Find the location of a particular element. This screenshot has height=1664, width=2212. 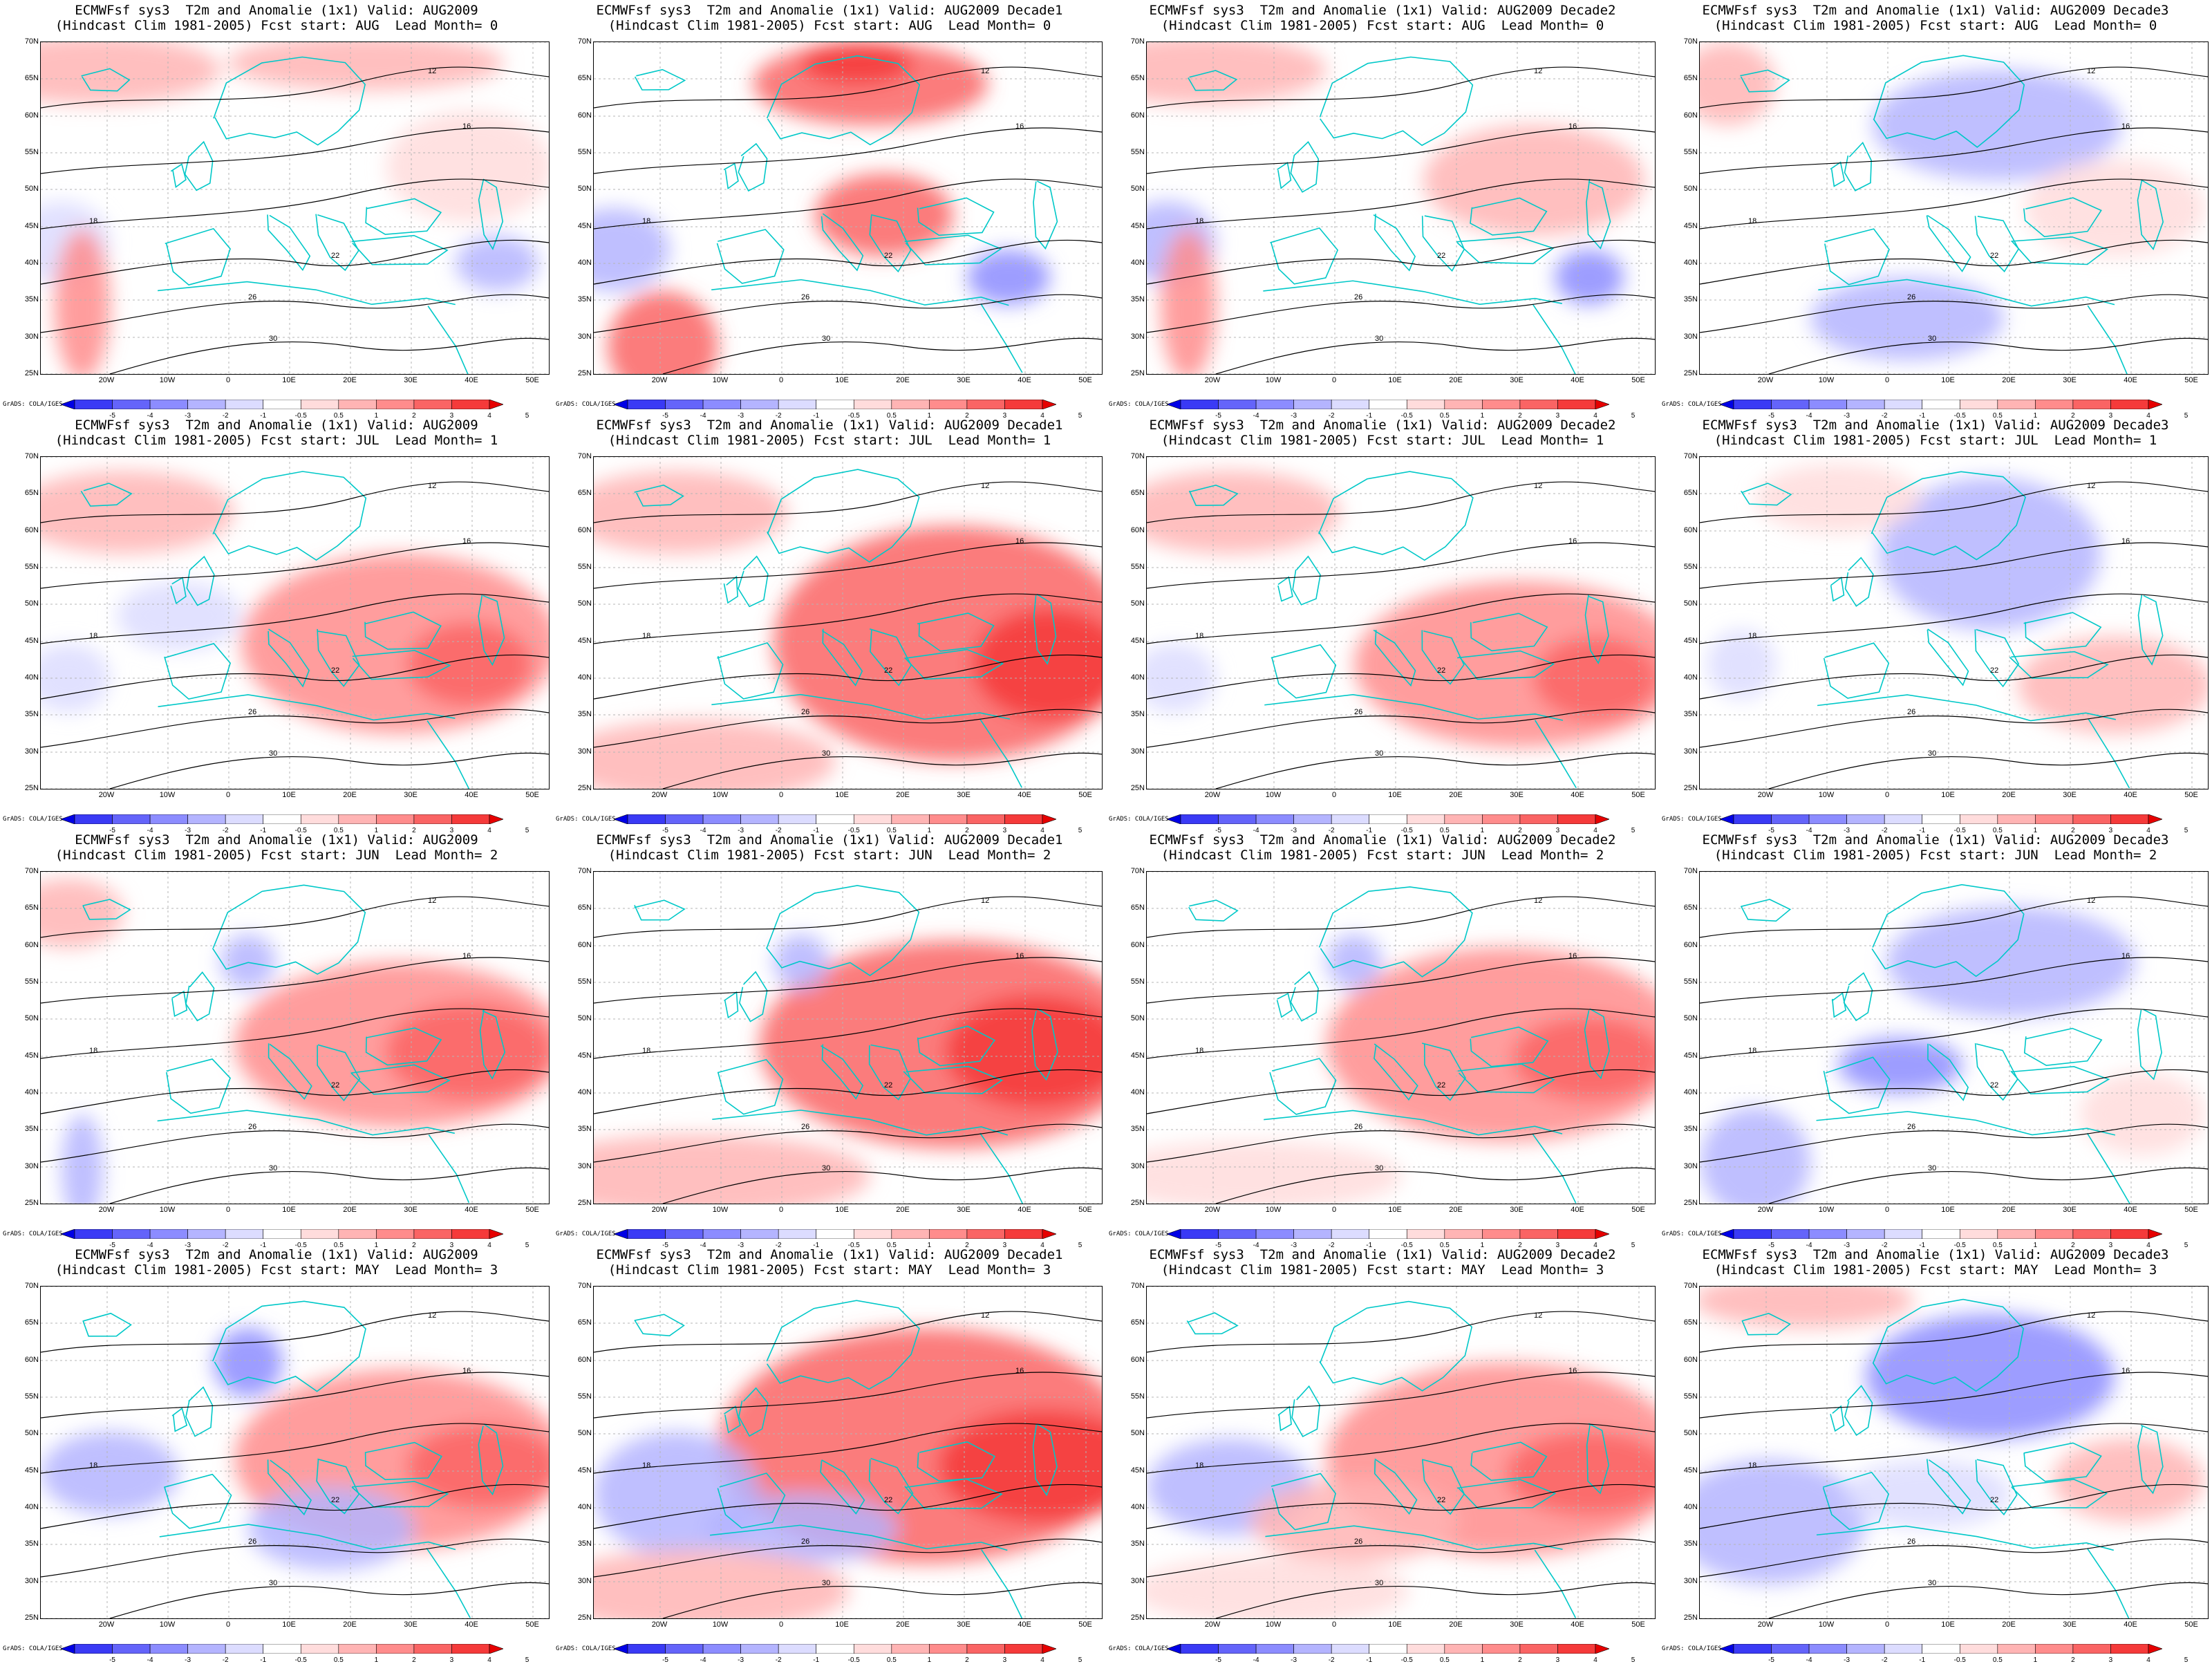

latitude-label: 25N is located at coordinates (1138, 1618).